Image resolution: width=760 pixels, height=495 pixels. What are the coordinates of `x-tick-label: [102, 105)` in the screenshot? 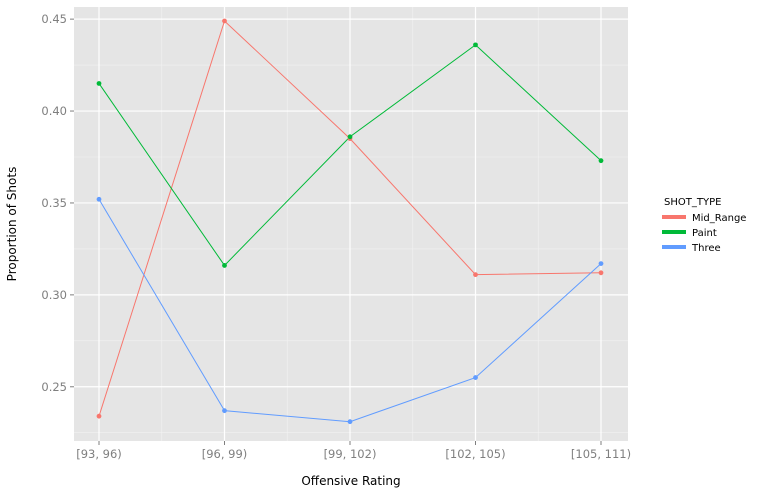 It's located at (475, 454).